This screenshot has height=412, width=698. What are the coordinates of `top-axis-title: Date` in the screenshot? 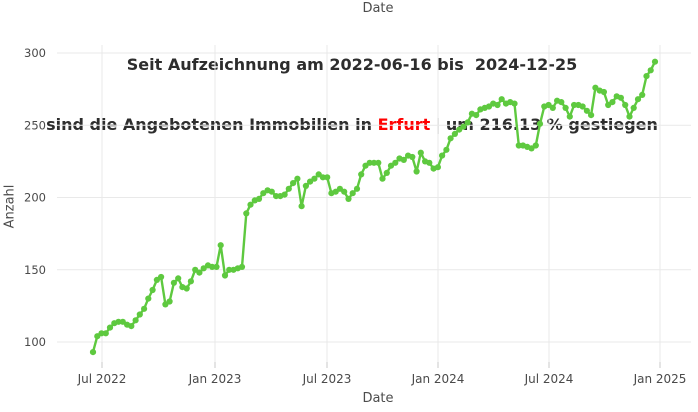 It's located at (378, 8).